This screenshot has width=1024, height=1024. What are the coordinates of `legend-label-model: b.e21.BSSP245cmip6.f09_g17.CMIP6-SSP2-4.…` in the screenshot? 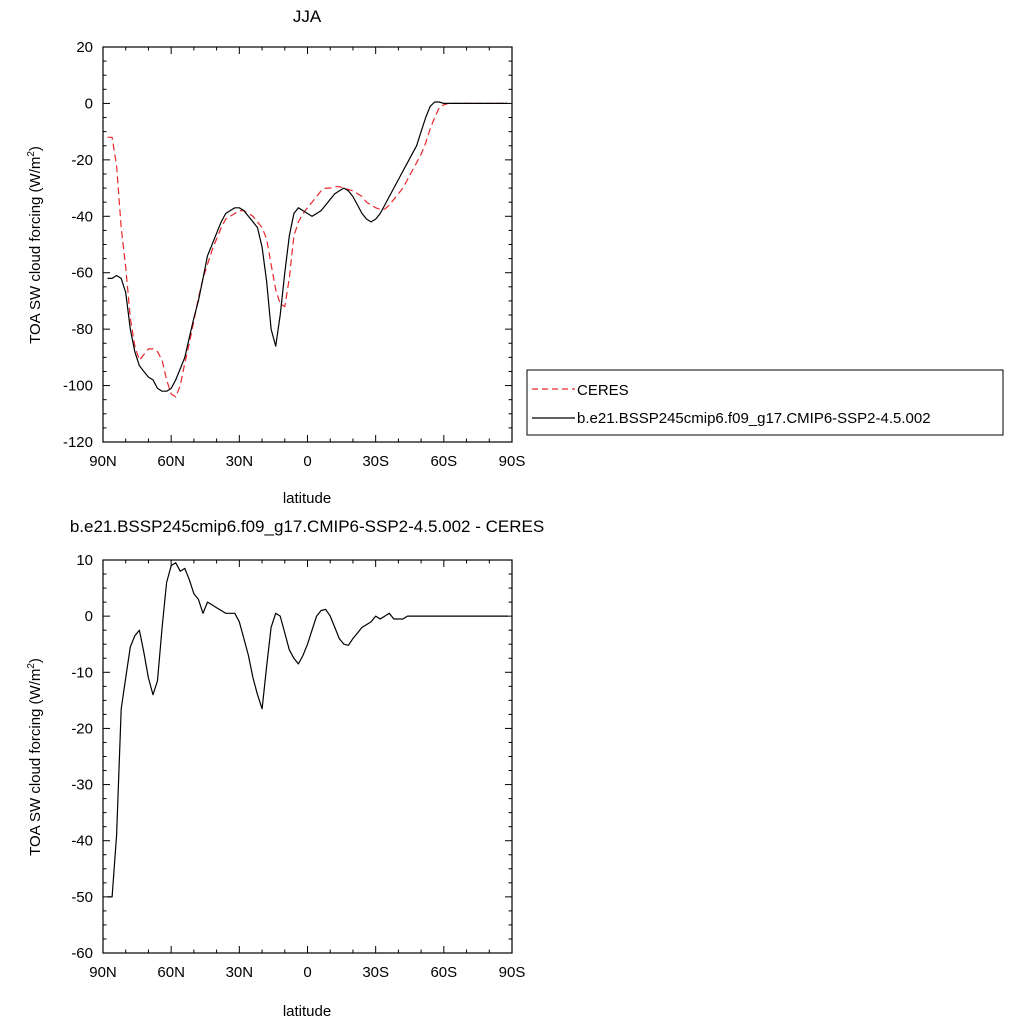 It's located at (754, 418).